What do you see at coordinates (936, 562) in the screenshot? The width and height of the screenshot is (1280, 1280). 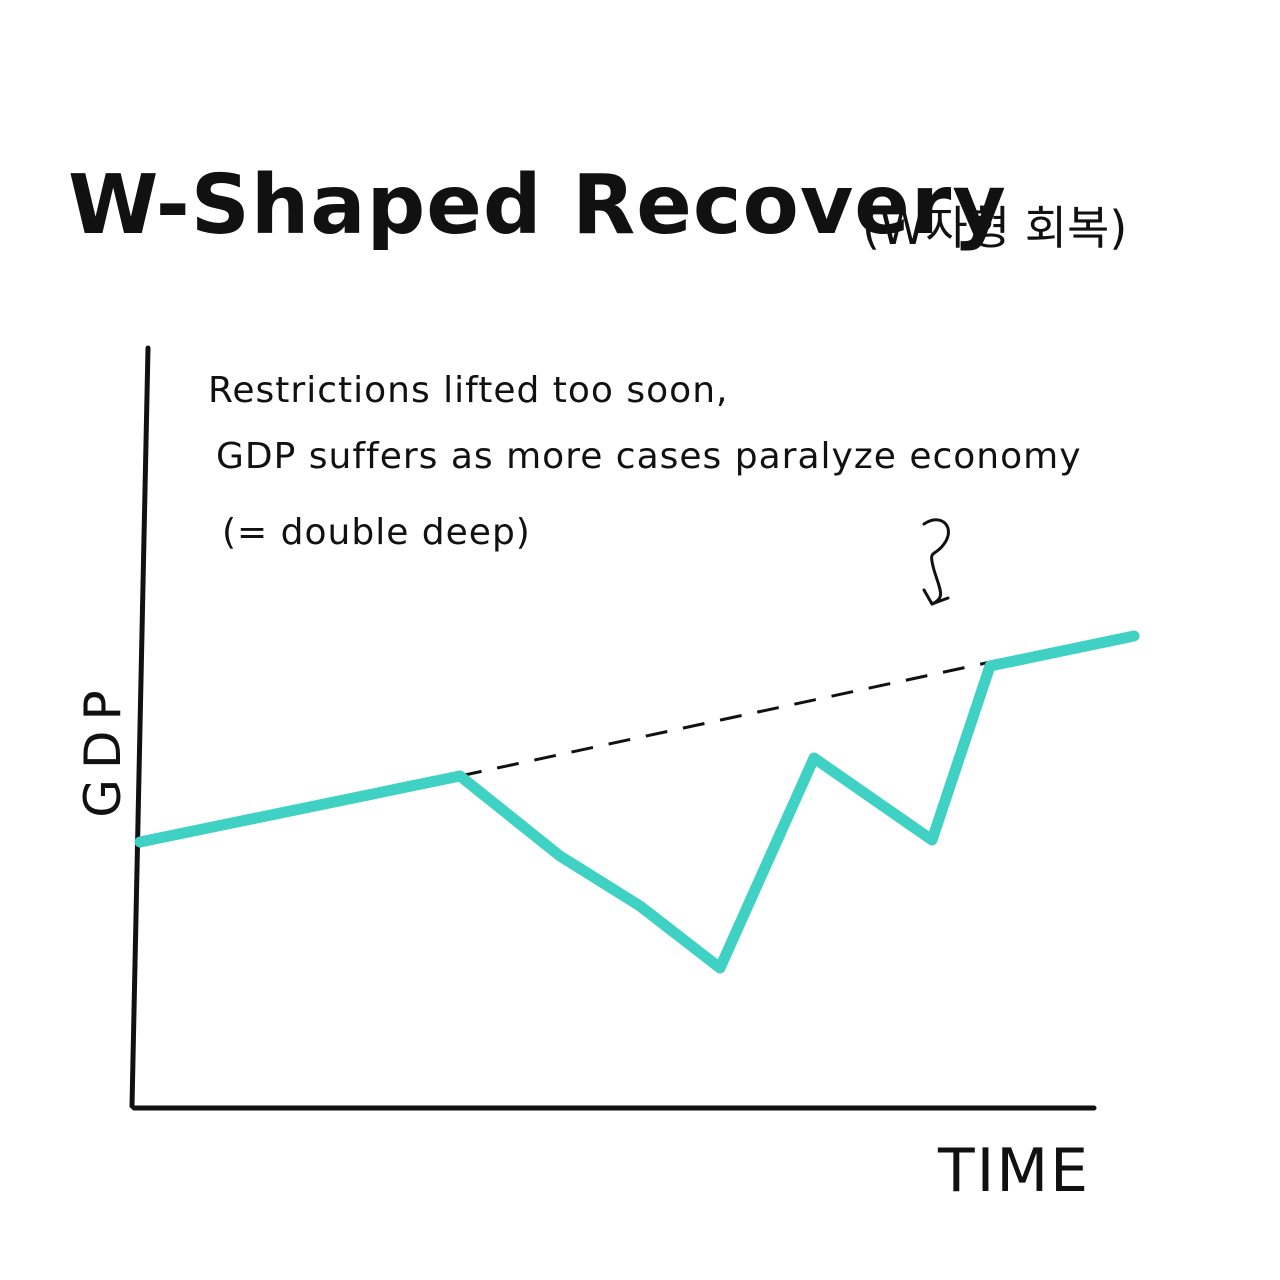 I see `pointer-arrow-icon` at bounding box center [936, 562].